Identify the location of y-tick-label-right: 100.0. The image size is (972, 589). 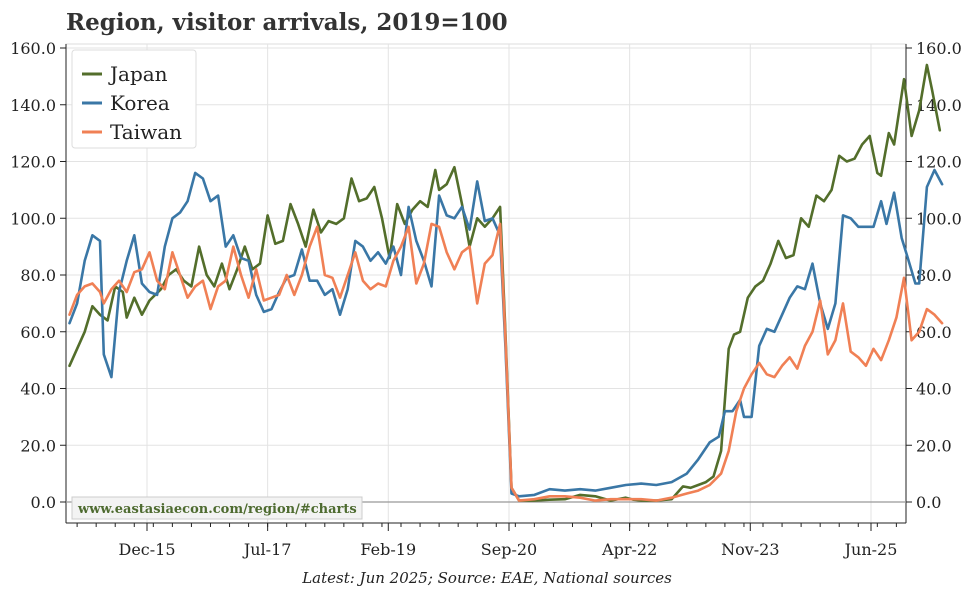
(939, 218).